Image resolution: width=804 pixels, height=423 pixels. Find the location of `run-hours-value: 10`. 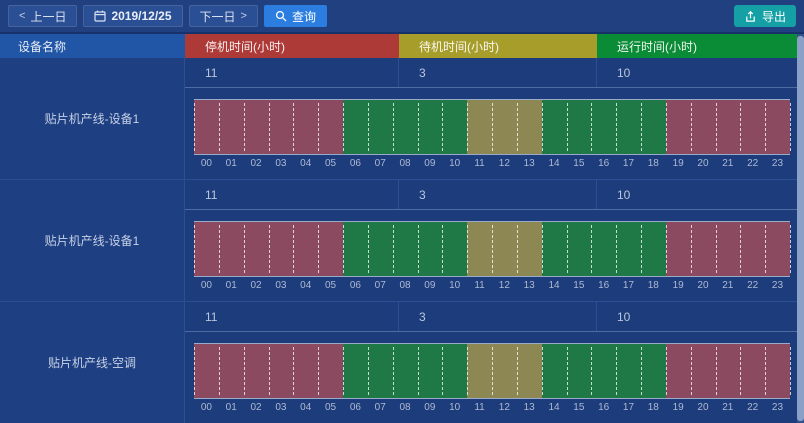

run-hours-value: 10 is located at coordinates (700, 72).